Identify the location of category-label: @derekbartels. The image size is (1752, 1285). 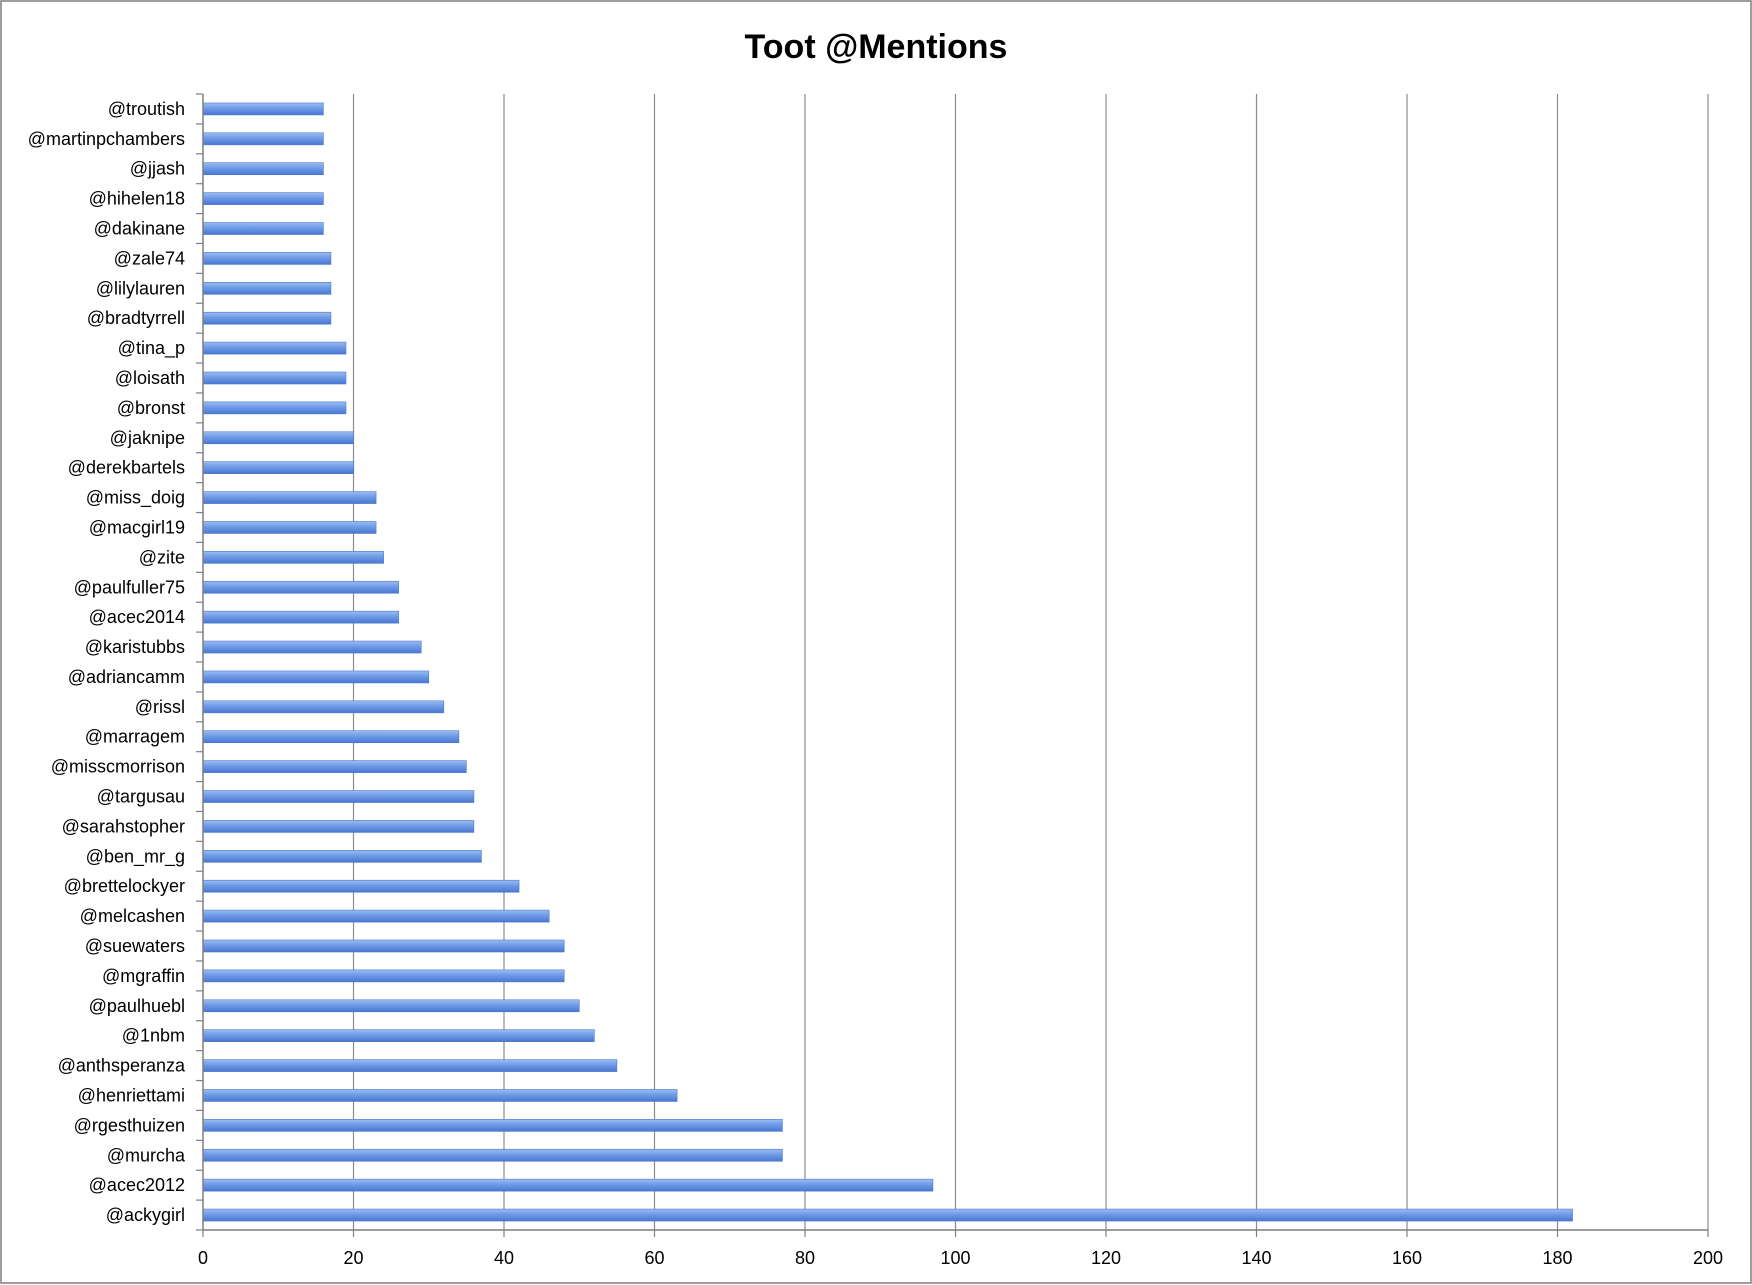
(126, 468).